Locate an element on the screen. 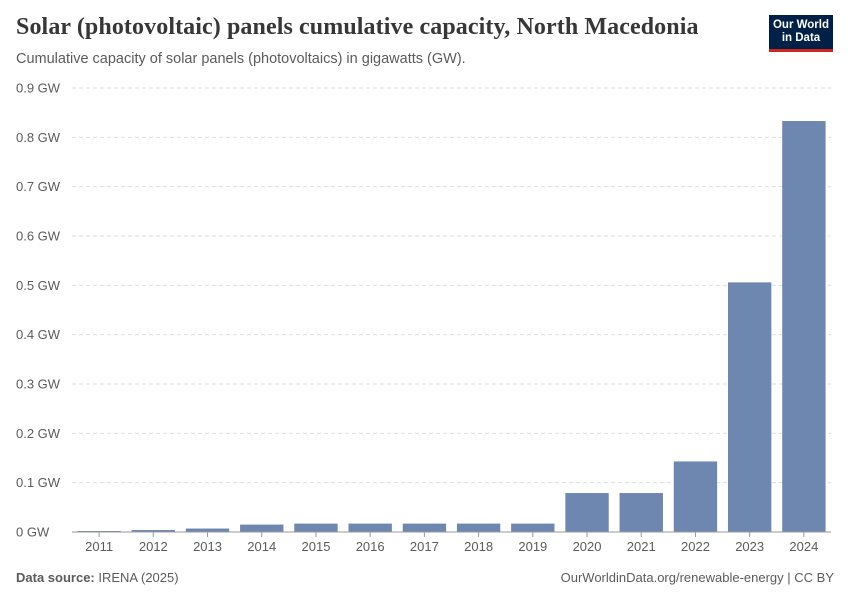 The image size is (850, 600). data-source-label: Data source: is located at coordinates (55, 577).